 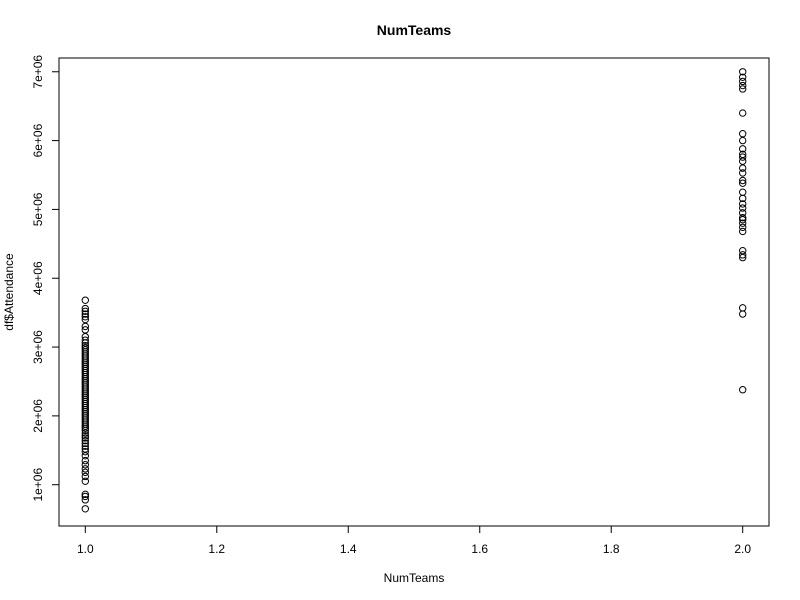 I want to click on y-axis: 1e+06 2e+06 3e+06 4e+06 5e+06 6e+06 7e+06, so click(x=45, y=278).